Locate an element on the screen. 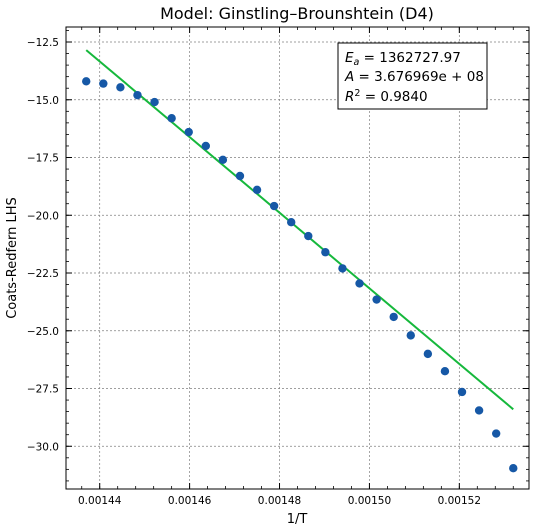  annotation-line: A = 3.676969e + 08 is located at coordinates (414, 77).